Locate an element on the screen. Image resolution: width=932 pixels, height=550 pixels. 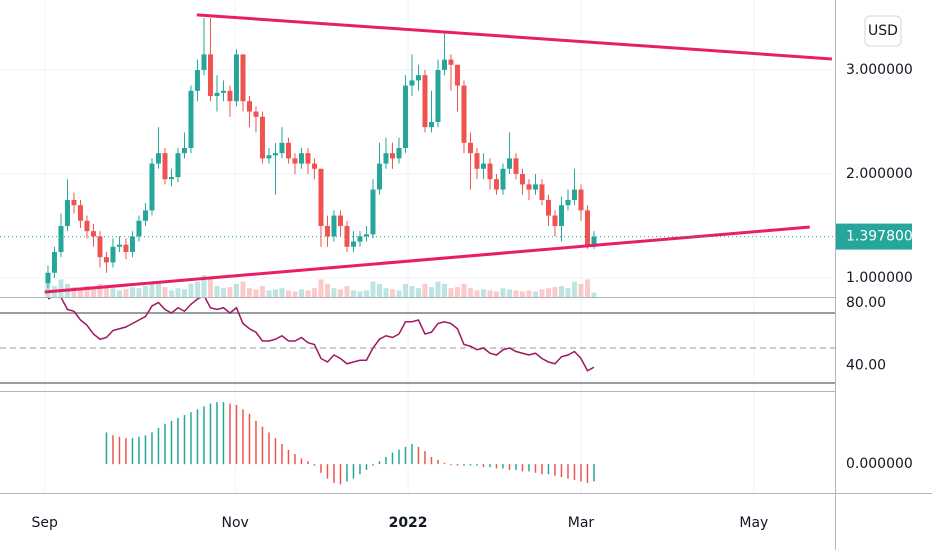
x-tick-label: Nov is located at coordinates (235, 523).